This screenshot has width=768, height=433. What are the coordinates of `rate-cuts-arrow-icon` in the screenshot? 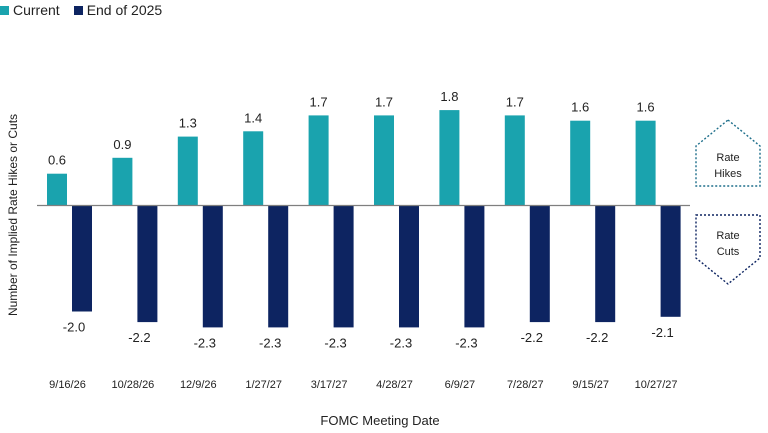 It's located at (728, 249).